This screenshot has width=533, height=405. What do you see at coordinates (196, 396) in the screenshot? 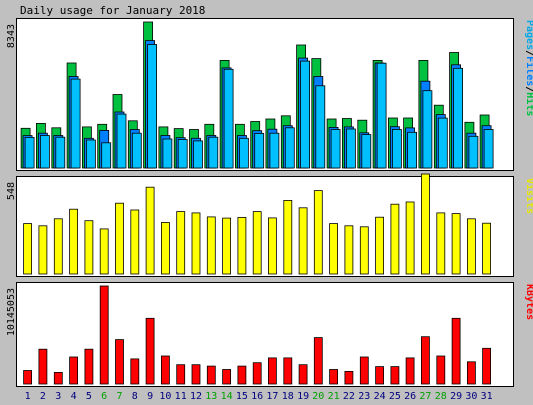
I see `day-label-12: 12` at bounding box center [196, 396].